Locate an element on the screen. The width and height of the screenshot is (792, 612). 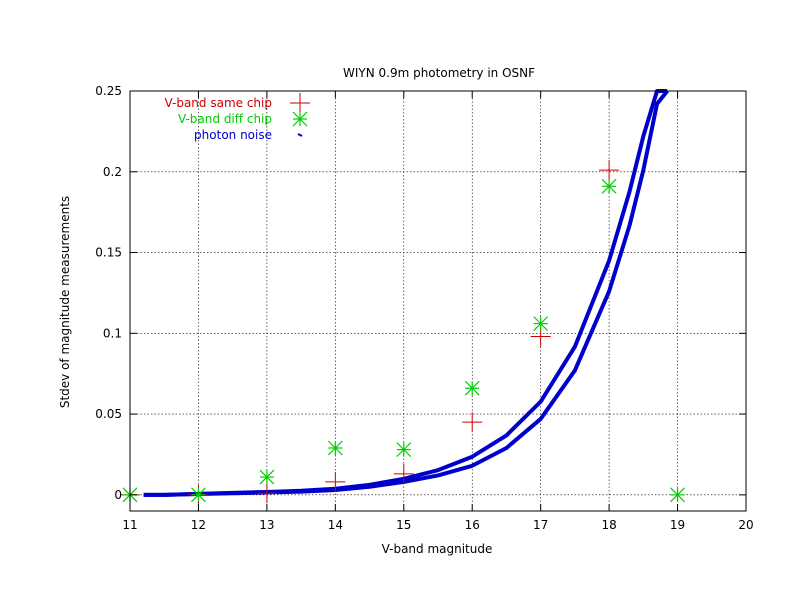
y-tick-label: 0.2 is located at coordinates (112, 172).